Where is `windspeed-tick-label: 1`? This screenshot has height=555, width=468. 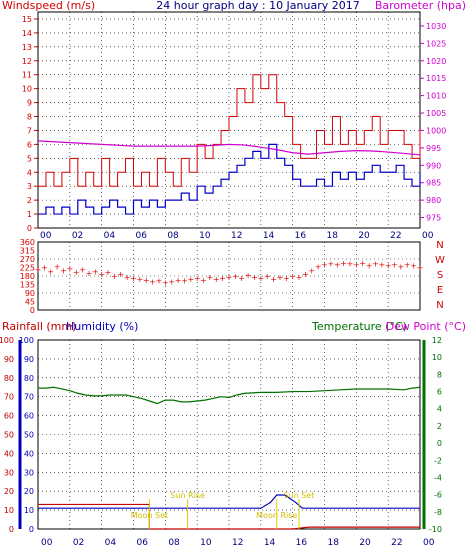
windspeed-tick-label: 1 is located at coordinates (29, 214).